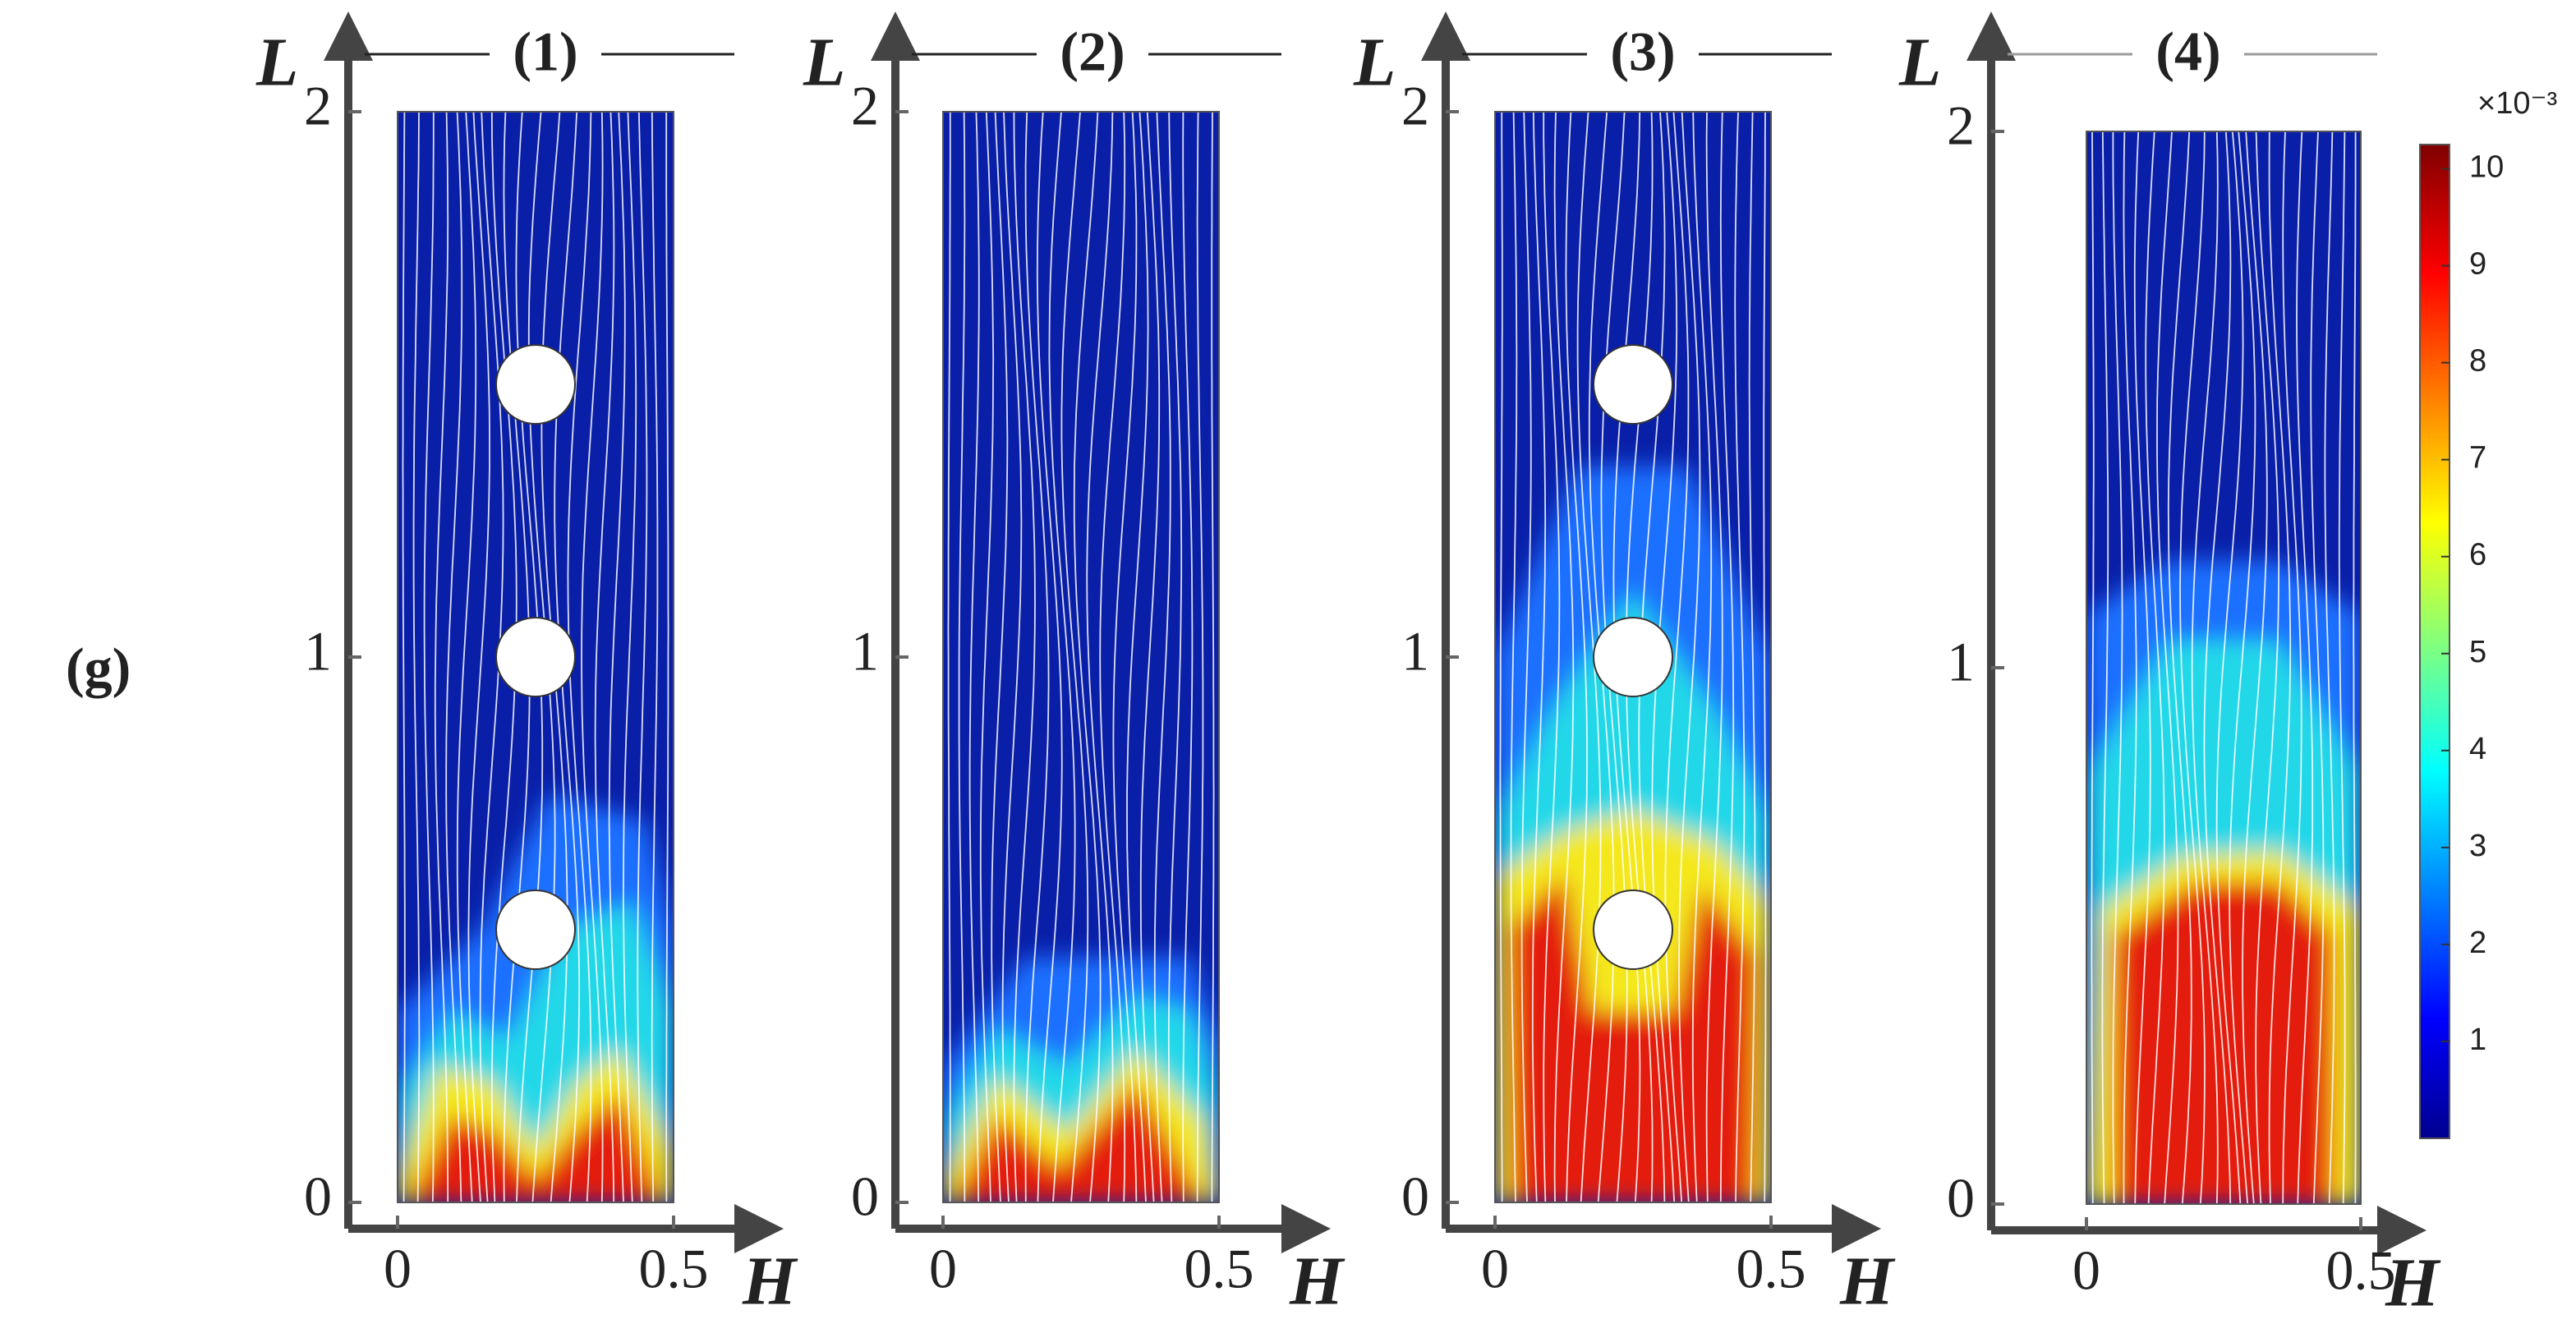  What do you see at coordinates (2477, 361) in the screenshot?
I see `colorbar-tick-label: 8` at bounding box center [2477, 361].